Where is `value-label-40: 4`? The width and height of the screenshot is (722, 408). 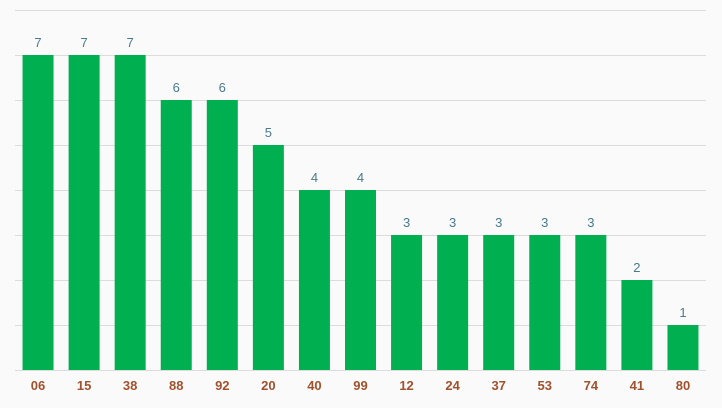
value-label-40: 4 is located at coordinates (314, 177).